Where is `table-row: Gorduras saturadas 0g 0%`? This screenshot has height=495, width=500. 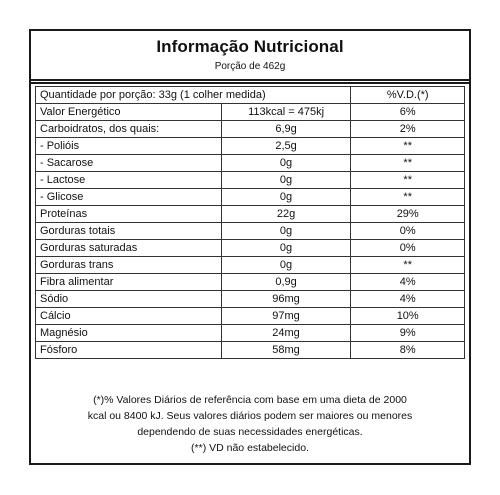
table-row: Gorduras saturadas 0g 0% is located at coordinates (250, 248).